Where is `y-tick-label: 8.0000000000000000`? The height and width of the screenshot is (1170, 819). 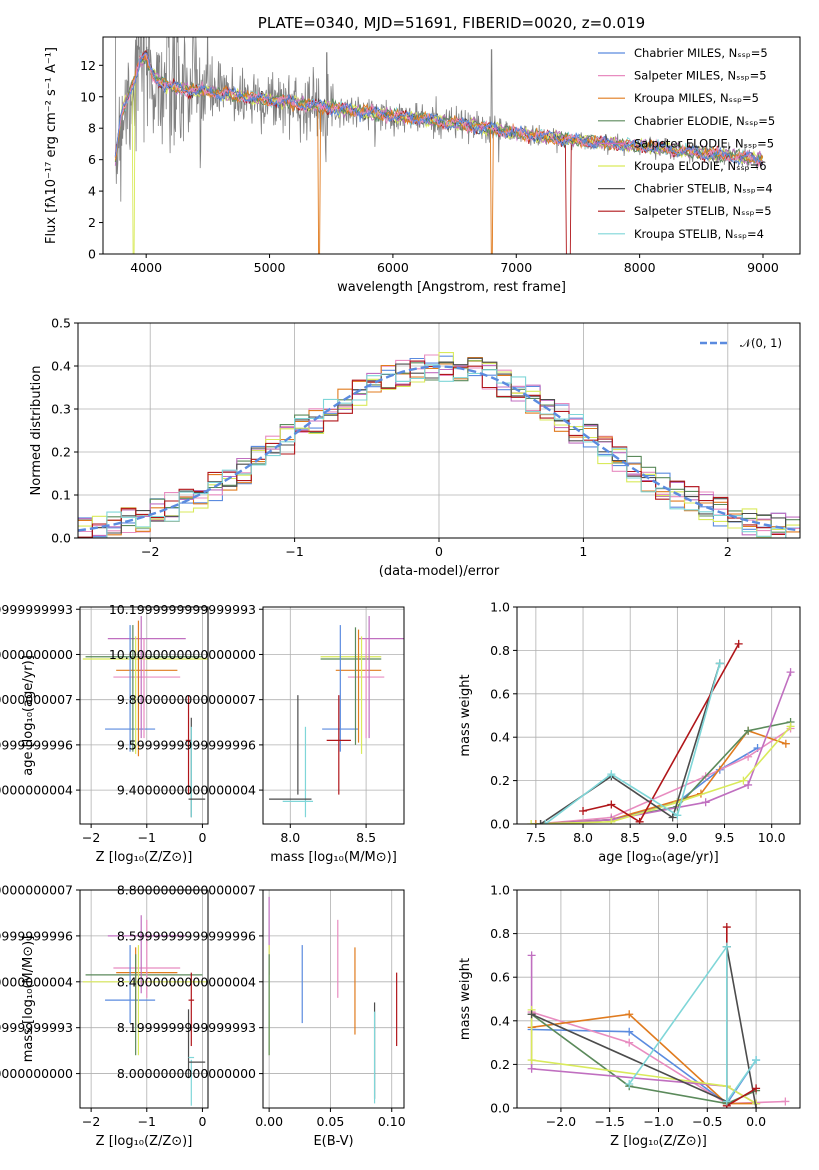 y-tick-label: 8.0000000000000000 is located at coordinates (36, 1073).